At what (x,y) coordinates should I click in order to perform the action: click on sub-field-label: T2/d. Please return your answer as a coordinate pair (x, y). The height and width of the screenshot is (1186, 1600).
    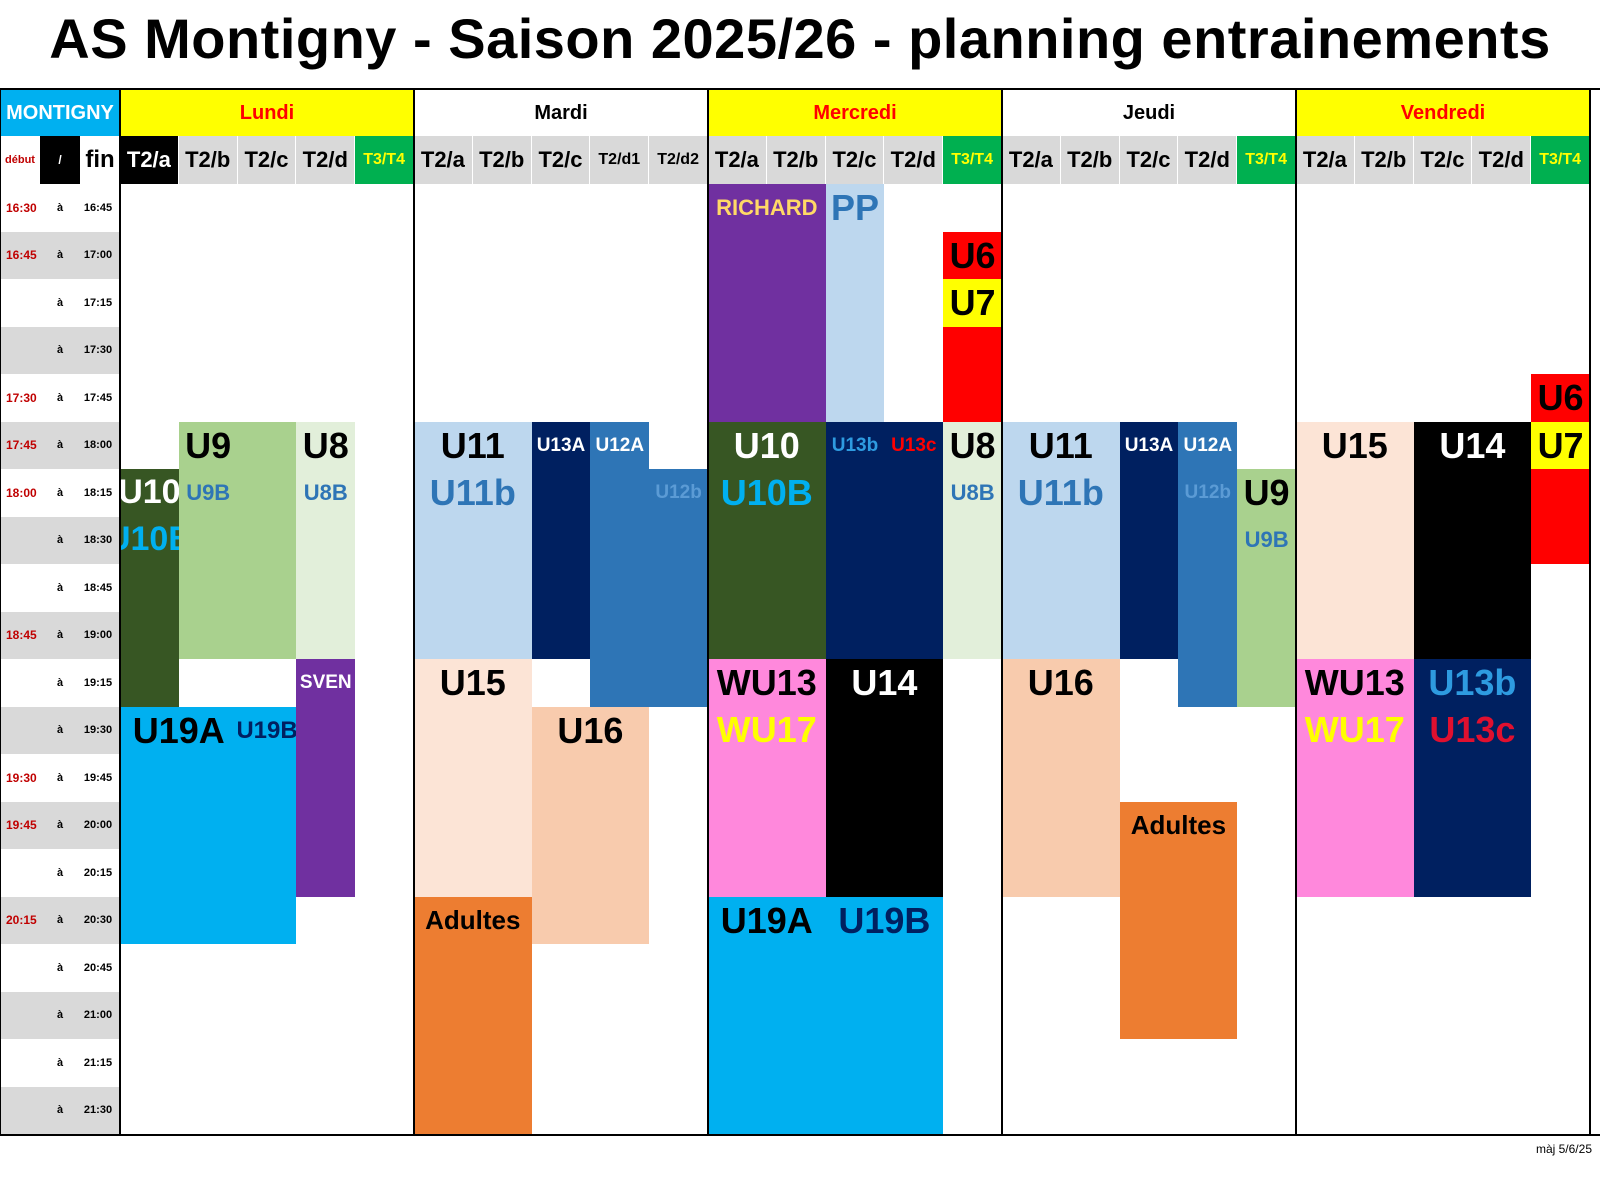
    Looking at the image, I should click on (325, 160).